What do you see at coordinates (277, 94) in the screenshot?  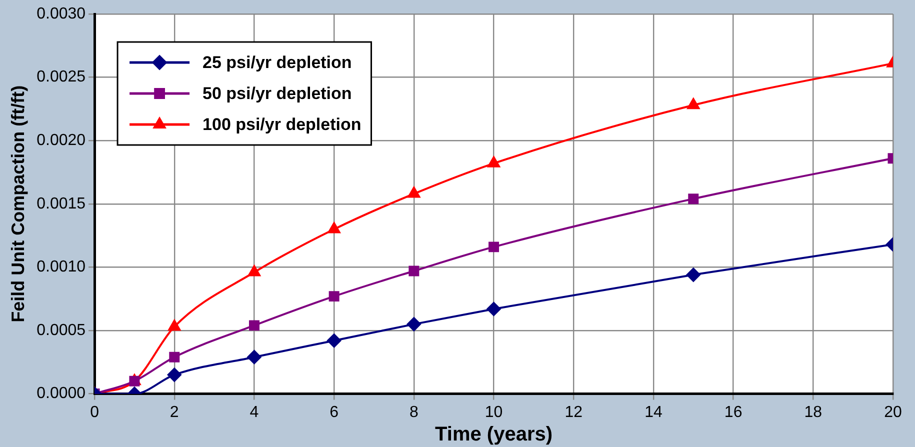 I see `legend-label: 50 psi/yr depletion` at bounding box center [277, 94].